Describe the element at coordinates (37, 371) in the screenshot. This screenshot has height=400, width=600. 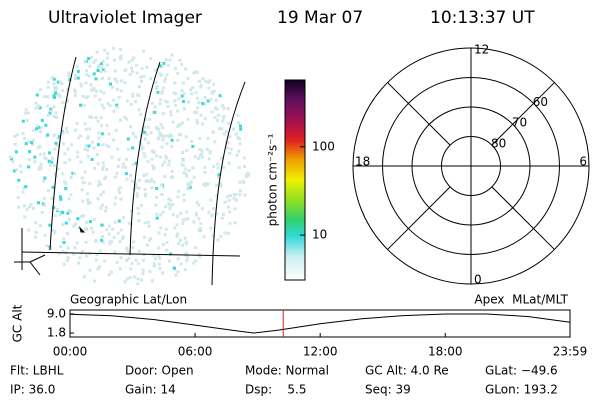
I see `status-field: Flt: LBHL` at that location.